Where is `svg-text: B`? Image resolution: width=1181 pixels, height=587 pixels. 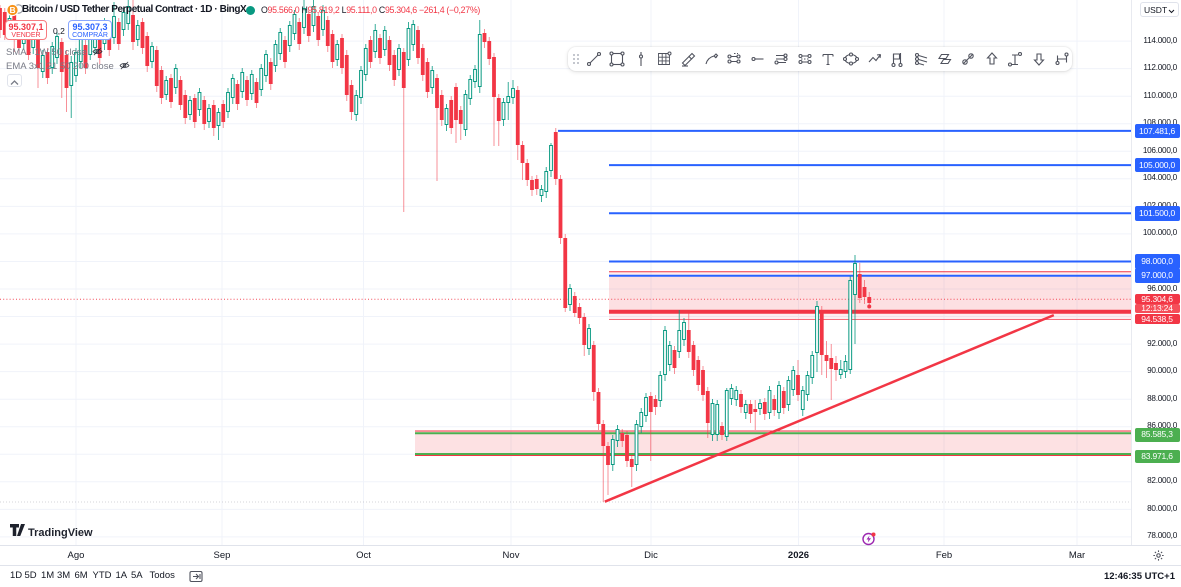 svg-text: B is located at coordinates (13, 10).